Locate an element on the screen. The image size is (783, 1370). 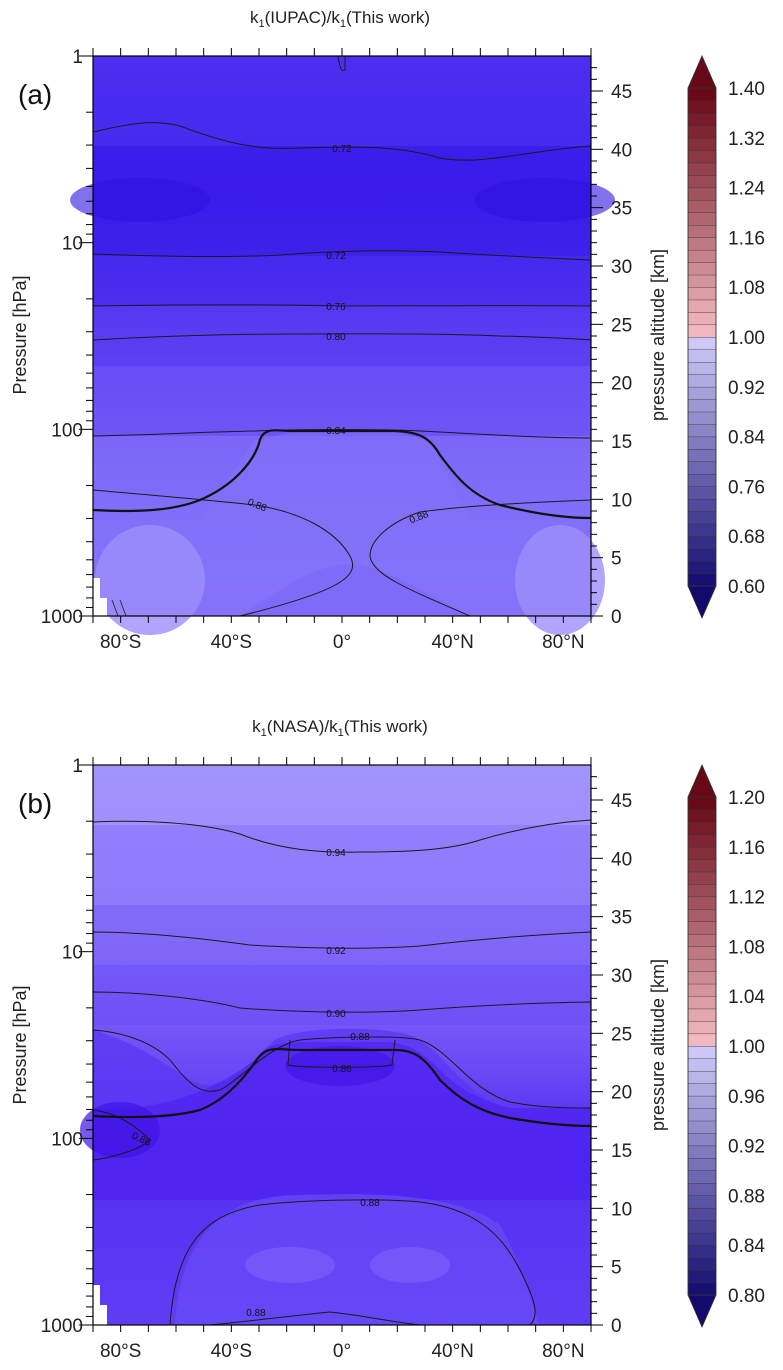
x-tick-label: 80°N is located at coordinates (563, 1351).